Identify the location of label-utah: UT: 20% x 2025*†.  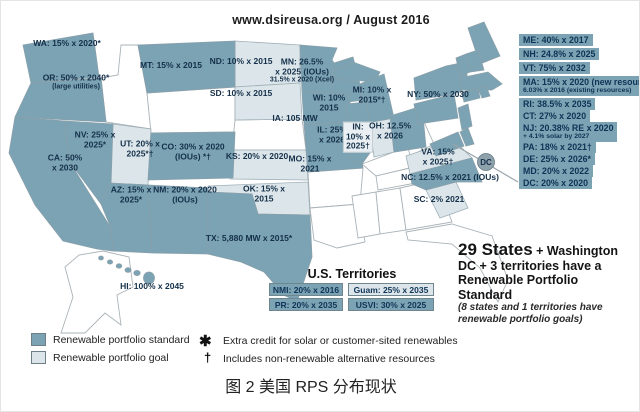
(140, 148).